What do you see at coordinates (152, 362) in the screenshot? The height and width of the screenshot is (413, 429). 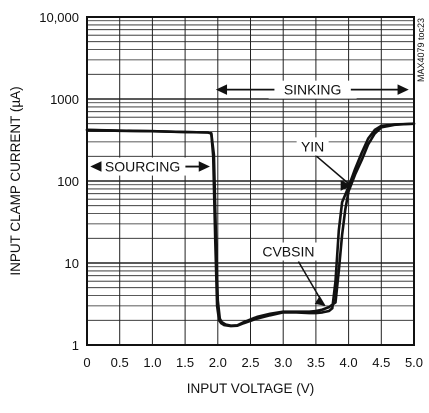 I see `x-tick-label: 1.0` at bounding box center [152, 362].